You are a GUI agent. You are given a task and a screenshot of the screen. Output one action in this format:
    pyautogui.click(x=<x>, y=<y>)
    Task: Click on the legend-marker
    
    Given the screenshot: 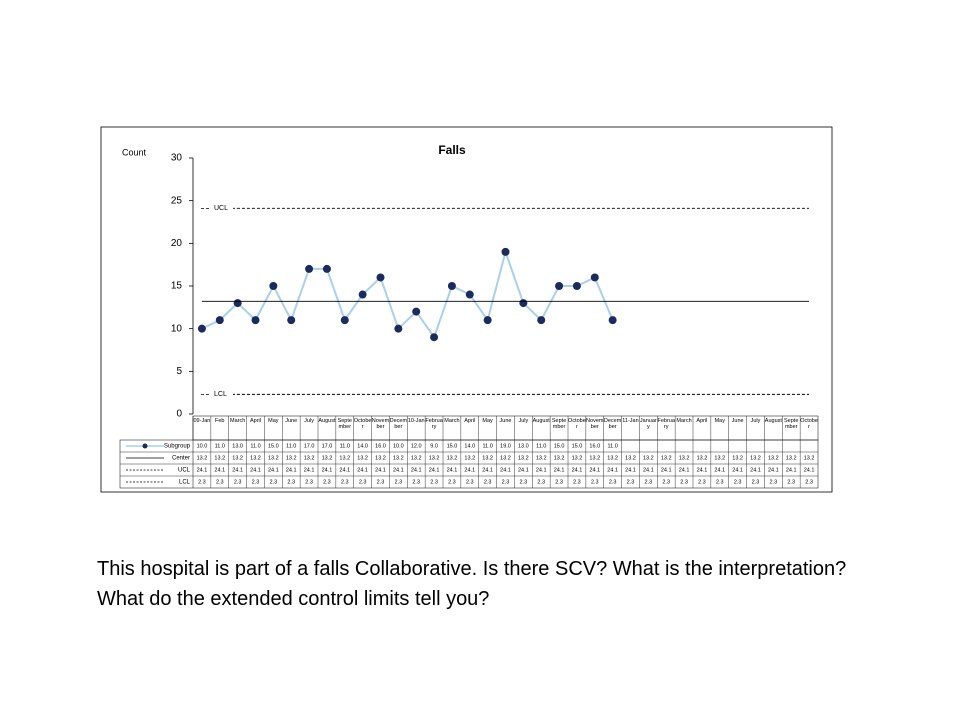 What is the action you would take?
    pyautogui.click(x=145, y=446)
    